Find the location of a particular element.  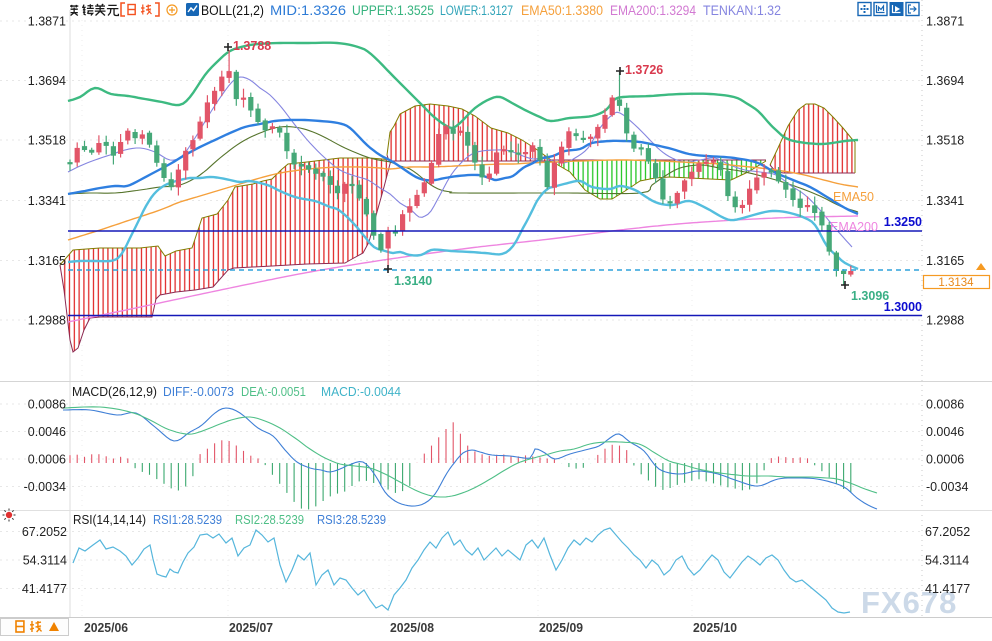

svg-text: EMA200:1.3294 is located at coordinates (653, 10).